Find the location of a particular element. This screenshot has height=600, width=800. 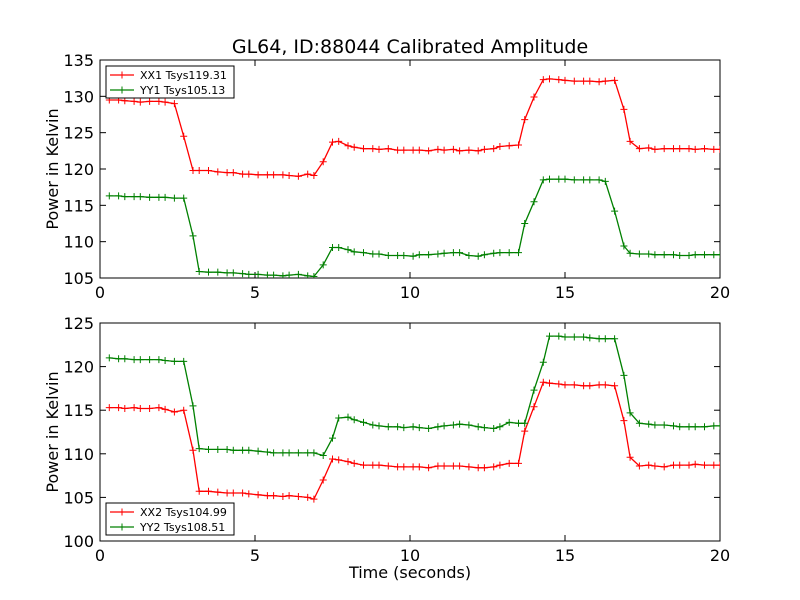

y-tick-label: 105 is located at coordinates (78, 278).